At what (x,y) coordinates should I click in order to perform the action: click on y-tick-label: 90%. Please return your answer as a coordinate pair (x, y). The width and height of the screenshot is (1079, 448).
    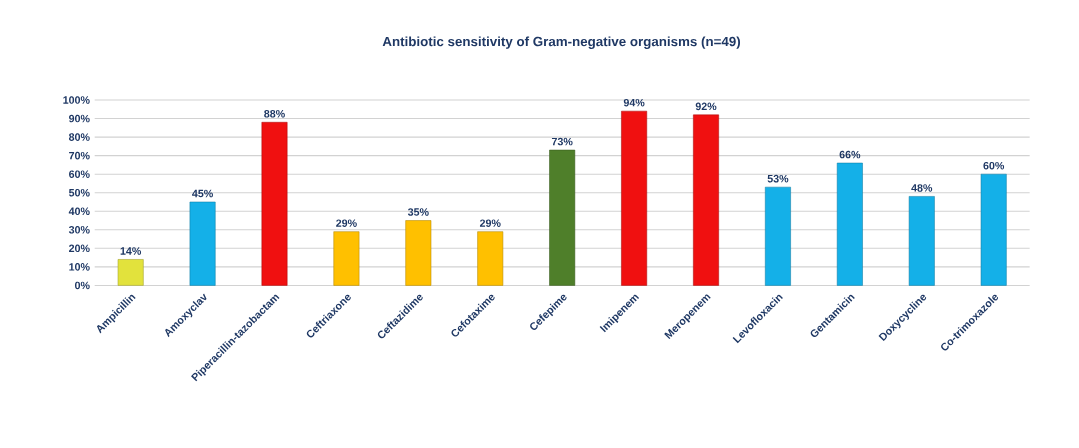
    Looking at the image, I should click on (79, 118).